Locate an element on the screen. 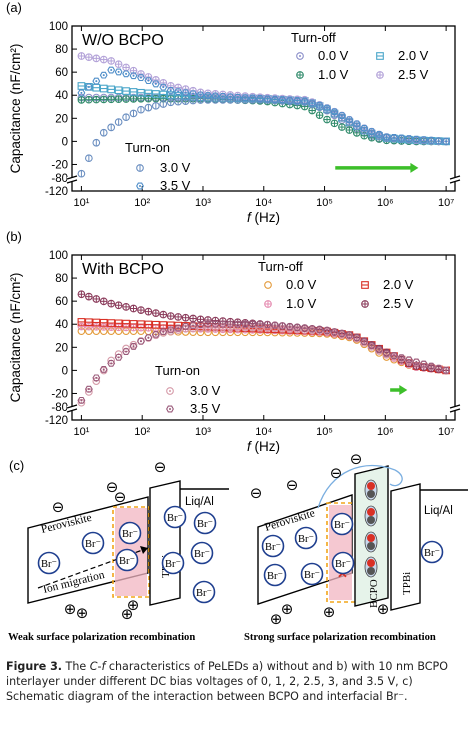 The width and height of the screenshot is (474, 742). left-tpbi-layer is located at coordinates (165, 543).